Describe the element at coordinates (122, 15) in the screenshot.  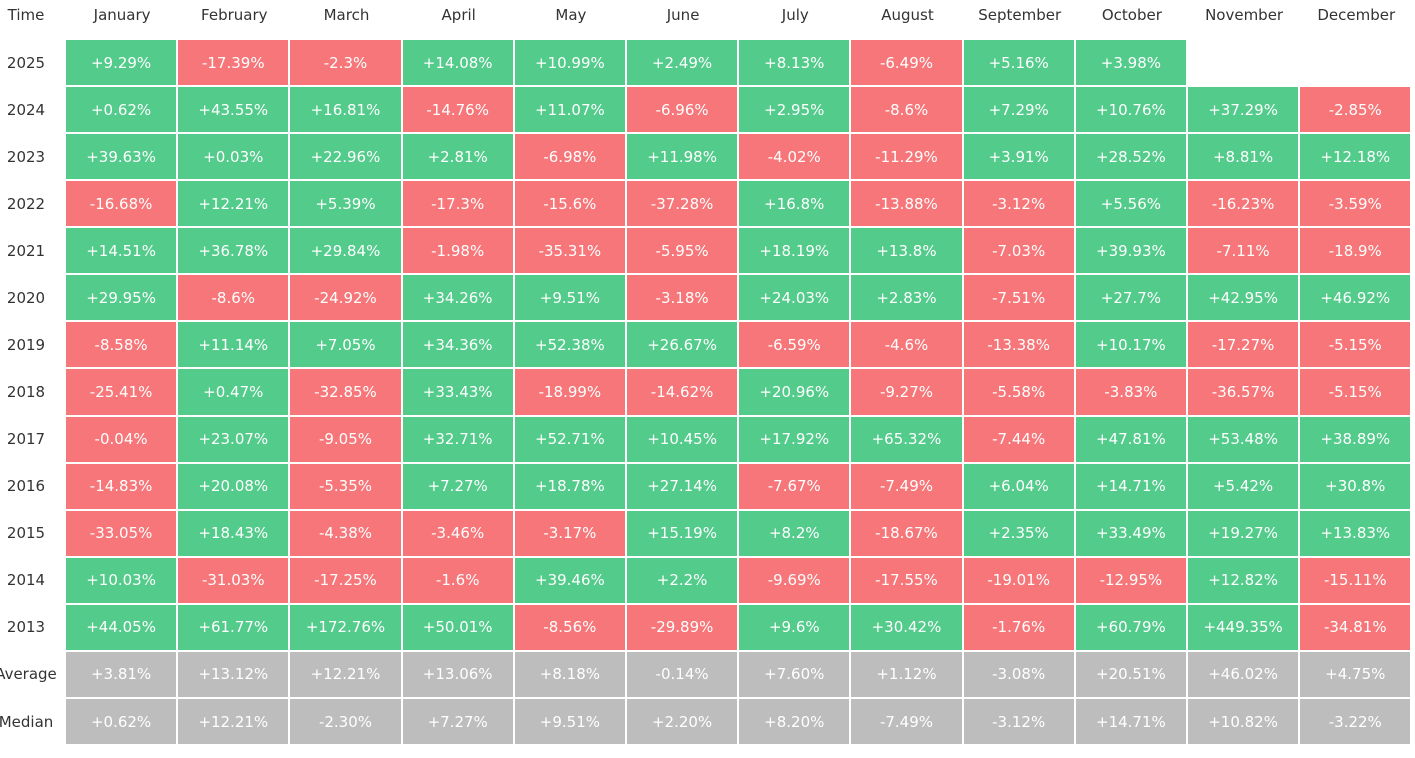
I see `column-header: January` at that location.